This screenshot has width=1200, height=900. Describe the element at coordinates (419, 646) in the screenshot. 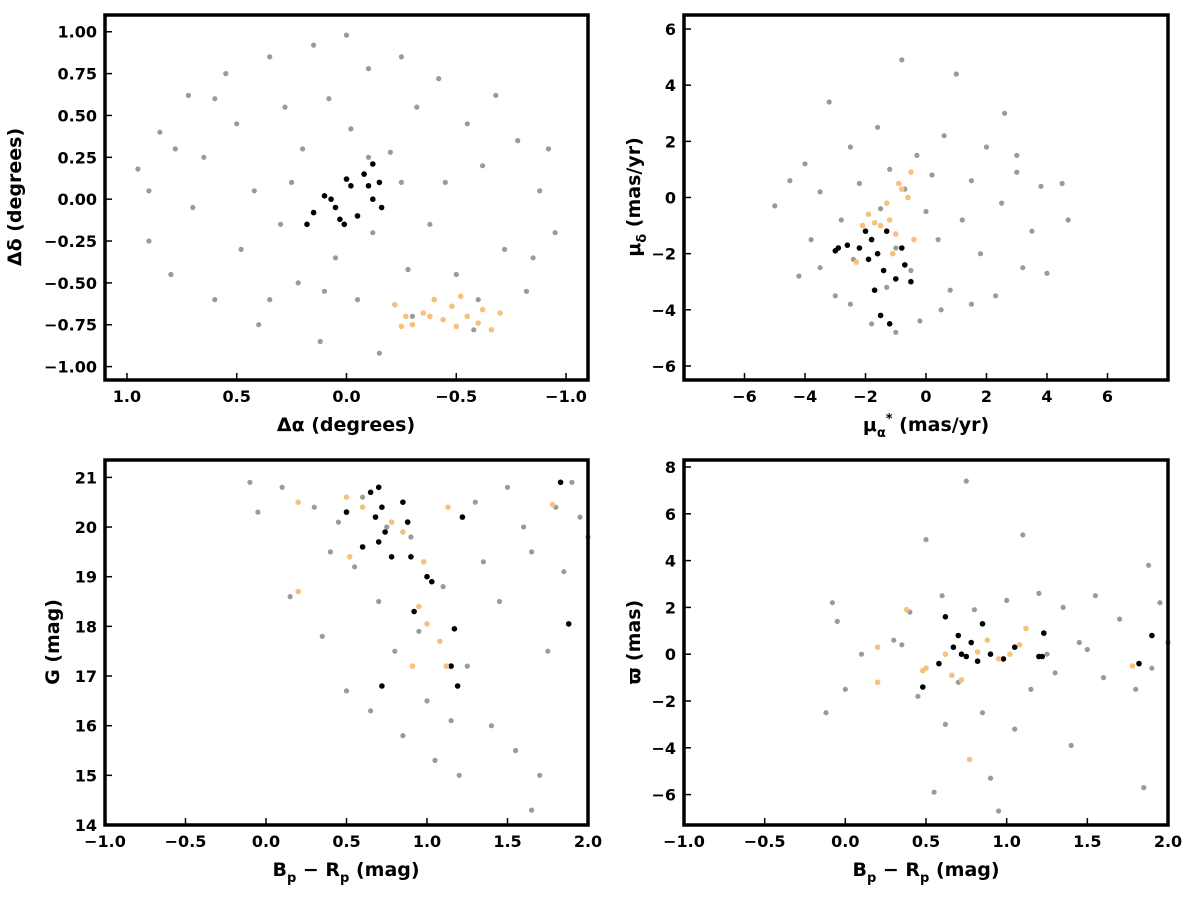

I see `data-points` at that location.